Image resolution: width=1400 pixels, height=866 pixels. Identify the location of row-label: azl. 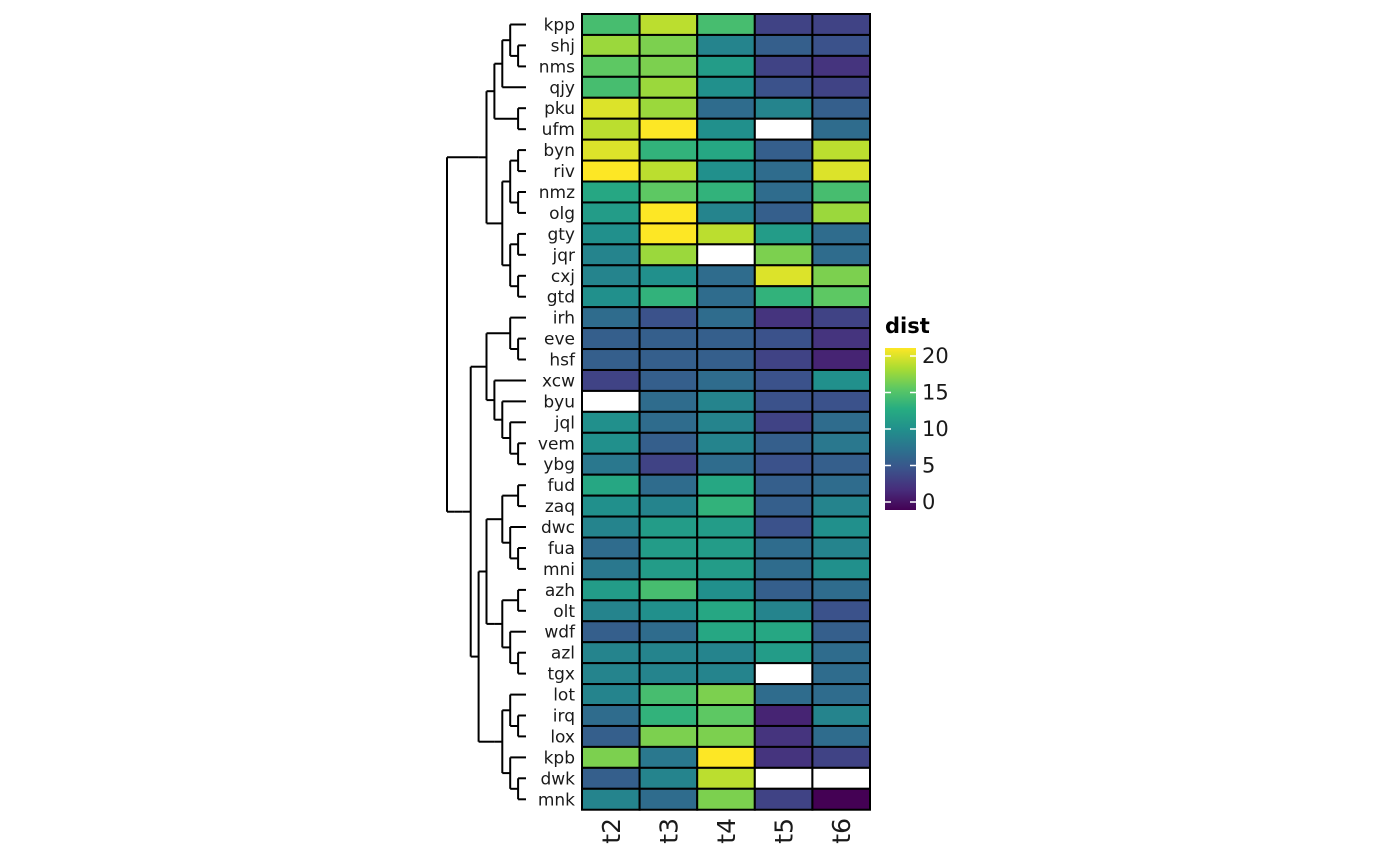
(563, 654).